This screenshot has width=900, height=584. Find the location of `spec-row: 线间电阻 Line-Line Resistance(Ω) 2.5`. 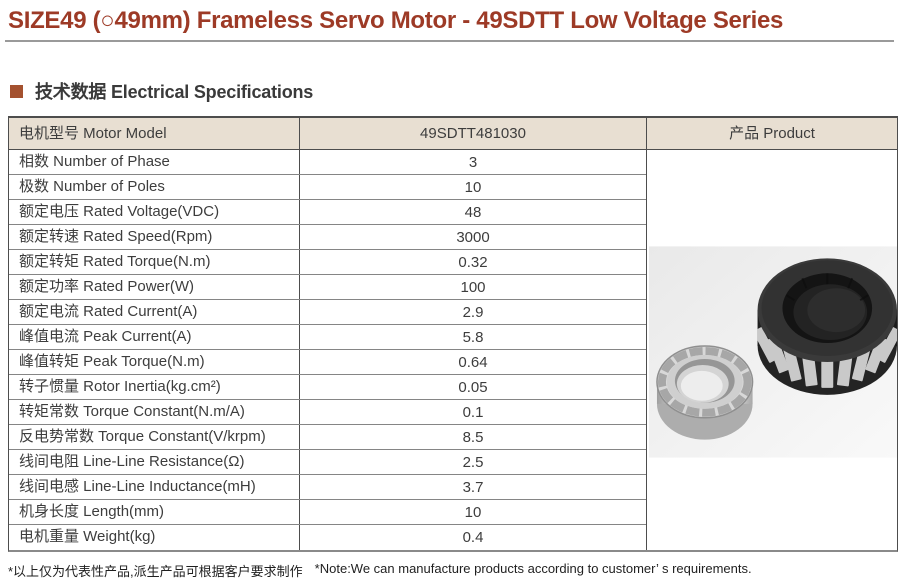

spec-row: 线间电阻 Line-Line Resistance(Ω) 2.5 is located at coordinates (327, 462).